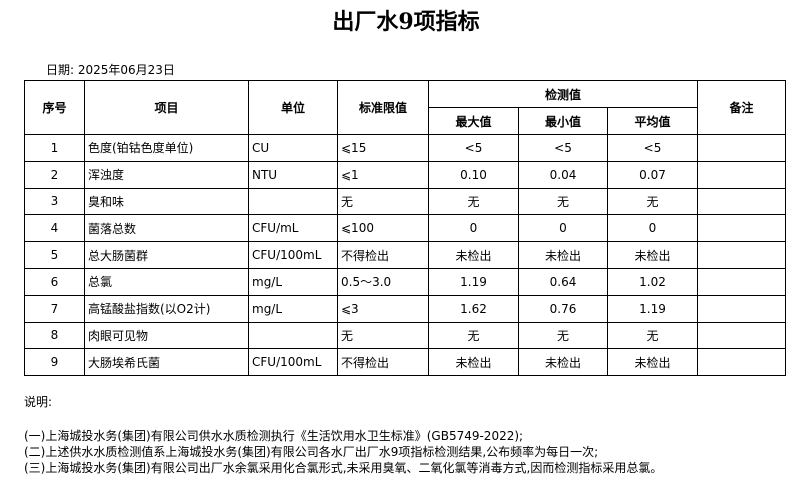 The width and height of the screenshot is (812, 493). What do you see at coordinates (166, 228) in the screenshot?
I see `table-cell: 菌落总数` at bounding box center [166, 228].